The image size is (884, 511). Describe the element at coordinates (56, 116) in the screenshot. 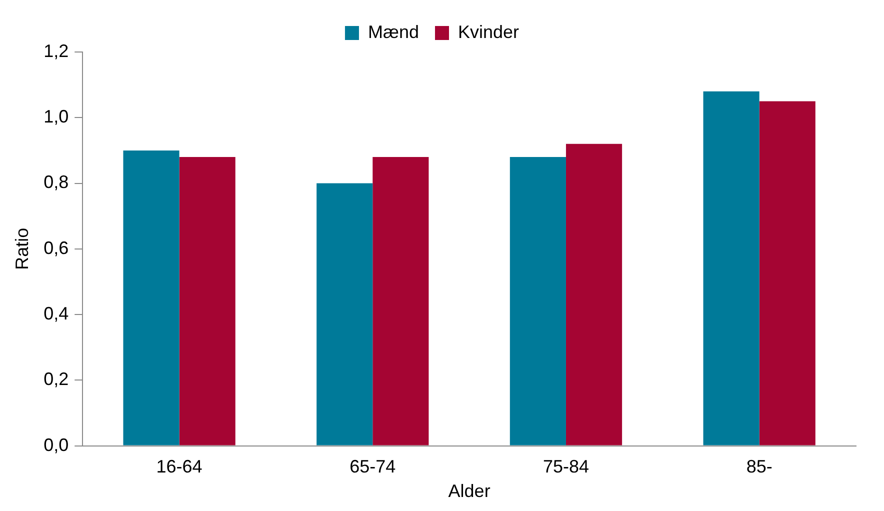

I see `y-tick-label: 1,0` at that location.